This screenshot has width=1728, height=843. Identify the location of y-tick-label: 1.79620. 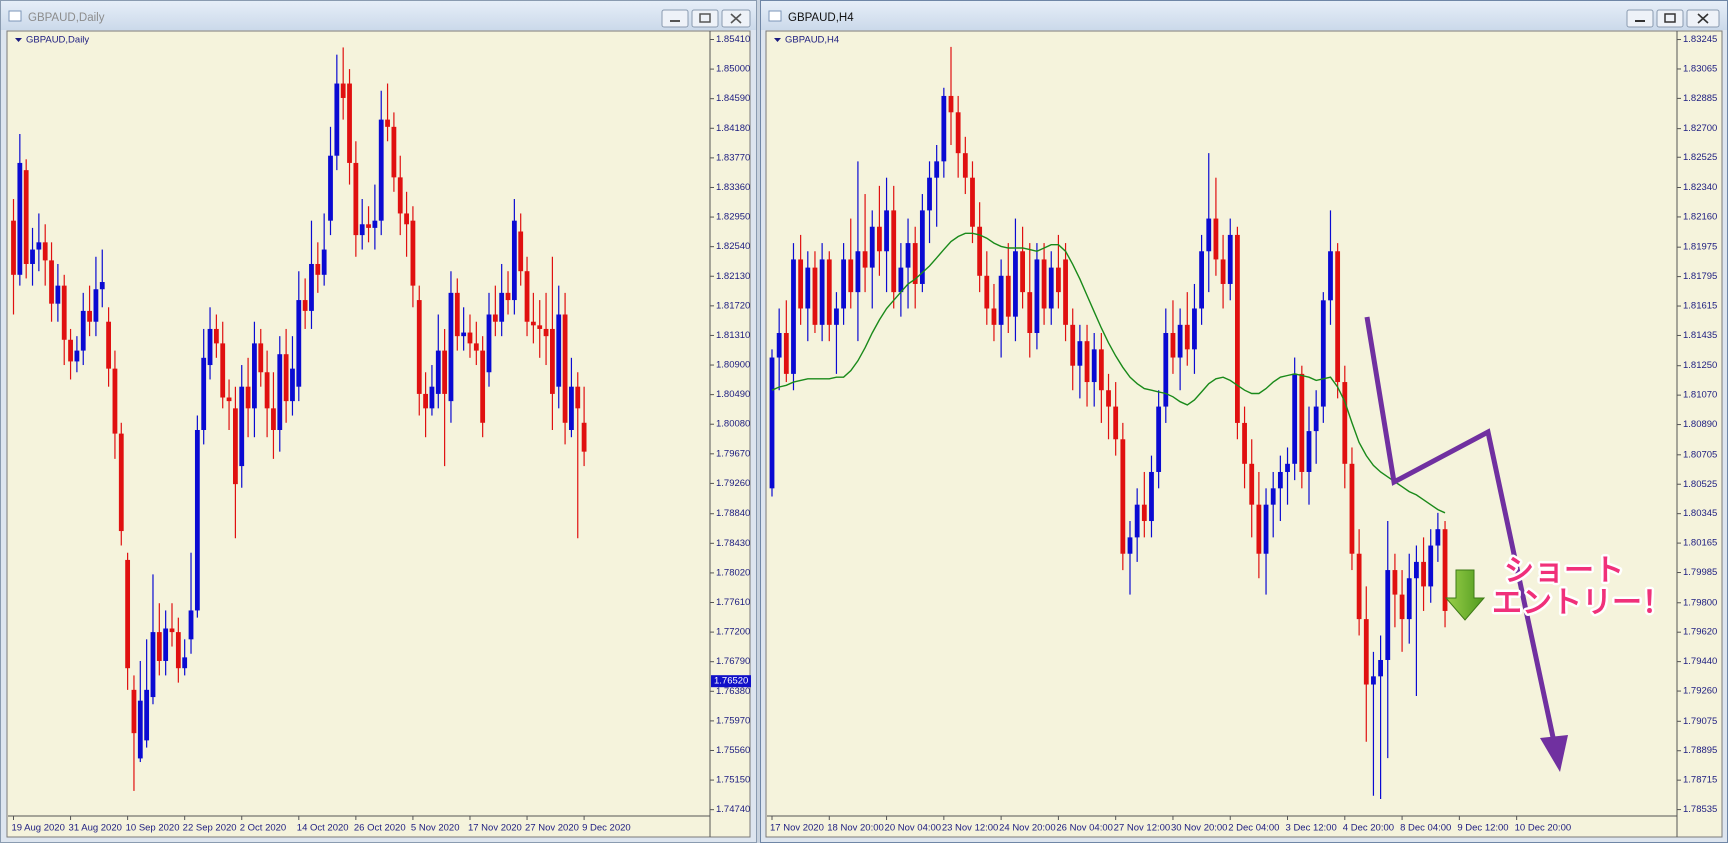
(1700, 632).